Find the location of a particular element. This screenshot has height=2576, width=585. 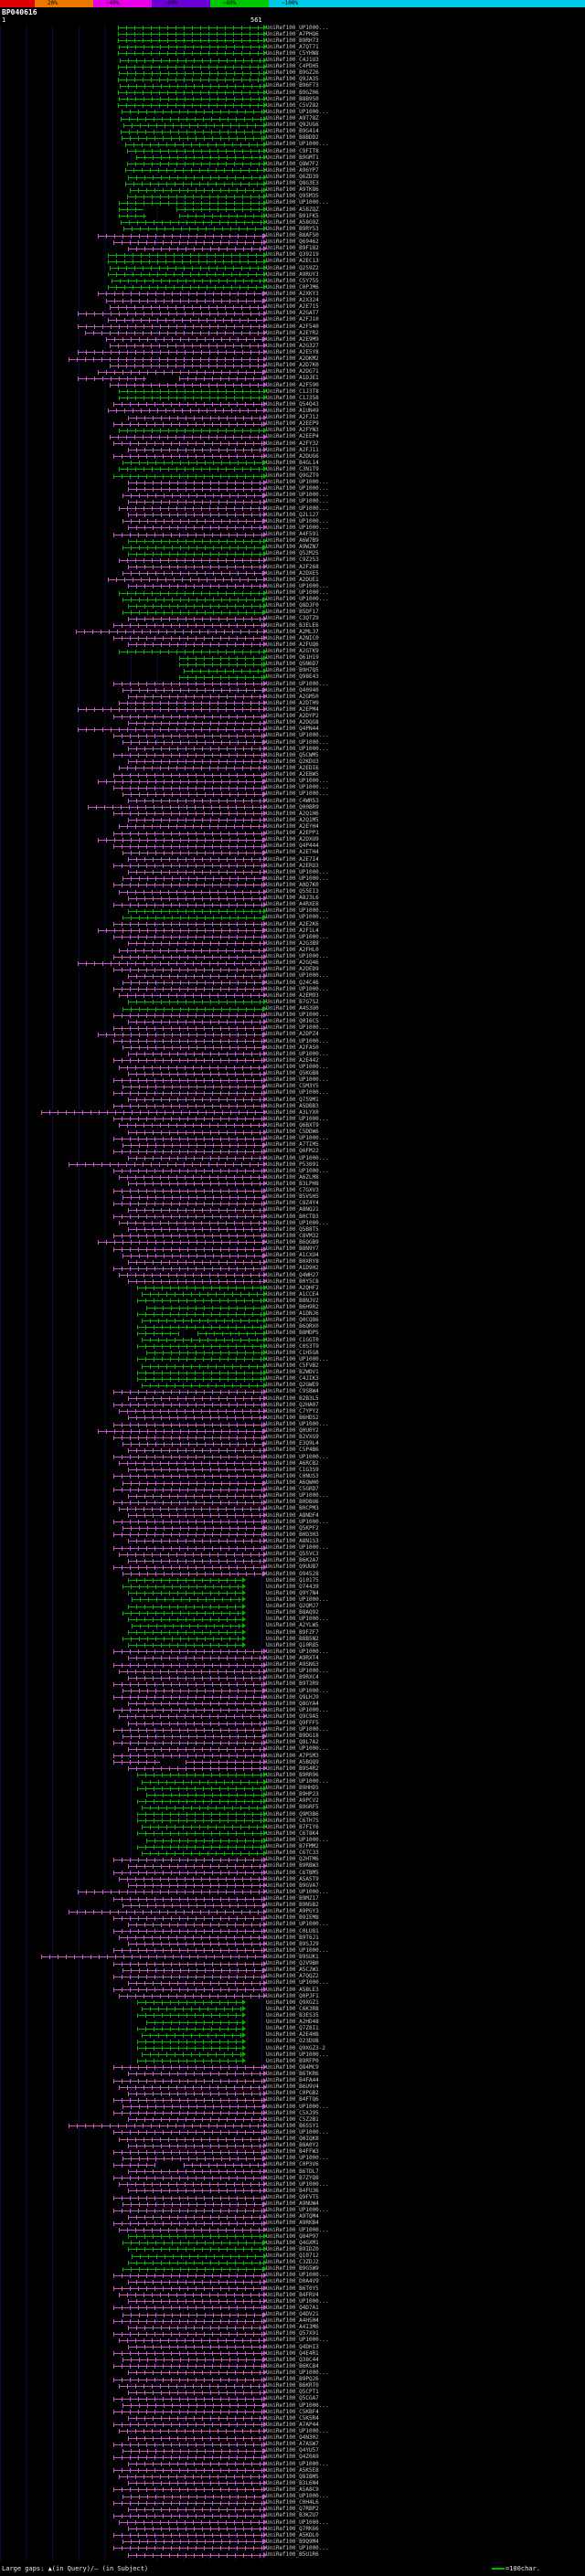

hit-label: UniRef100_Q7RK66 is located at coordinates (293, 2528).